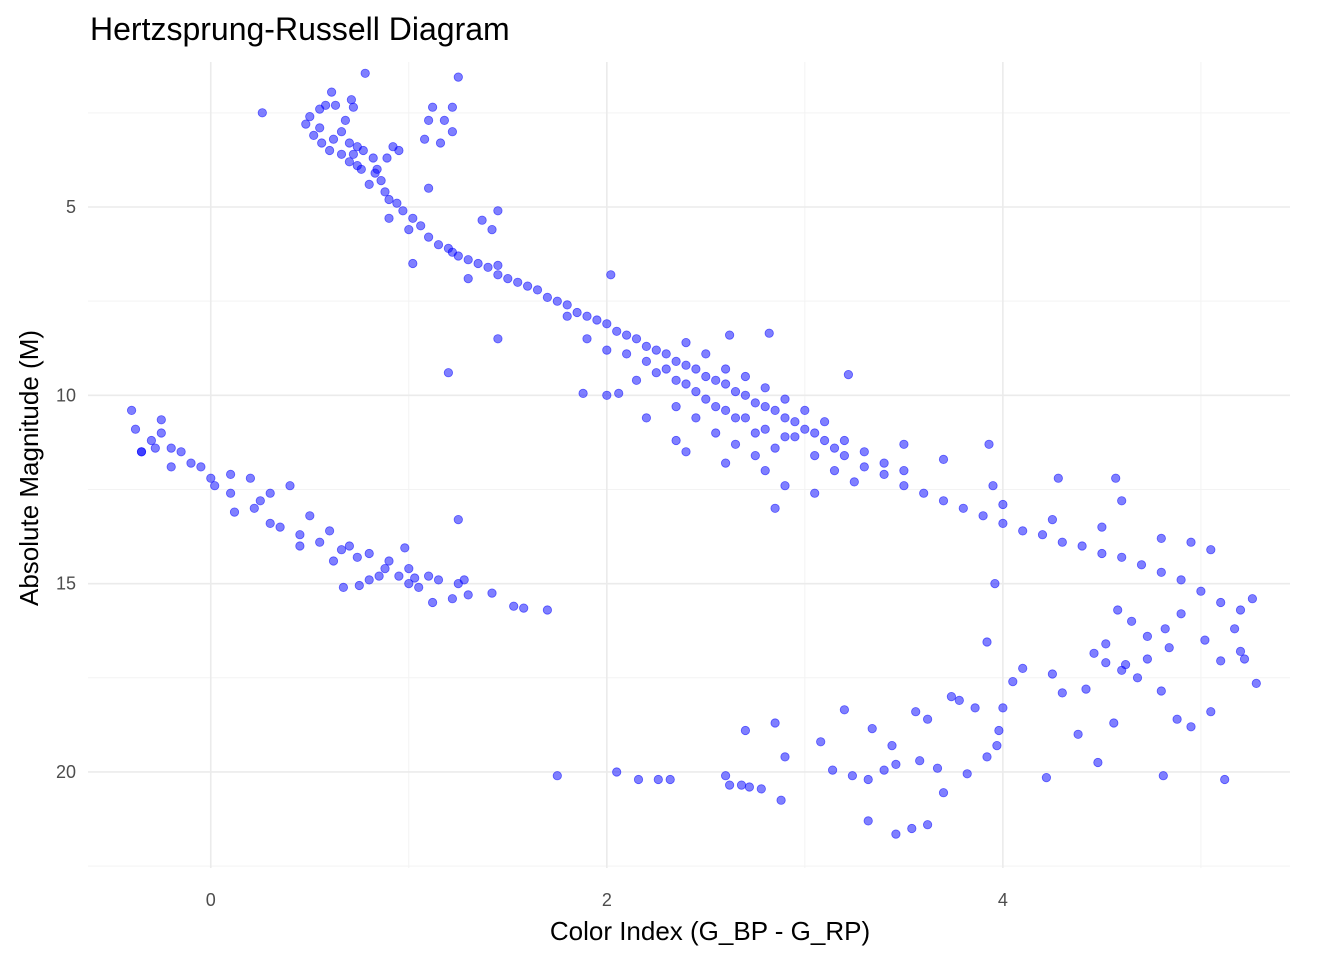 The height and width of the screenshot is (960, 1344). I want to click on y-tick-label: 20, so click(66, 772).